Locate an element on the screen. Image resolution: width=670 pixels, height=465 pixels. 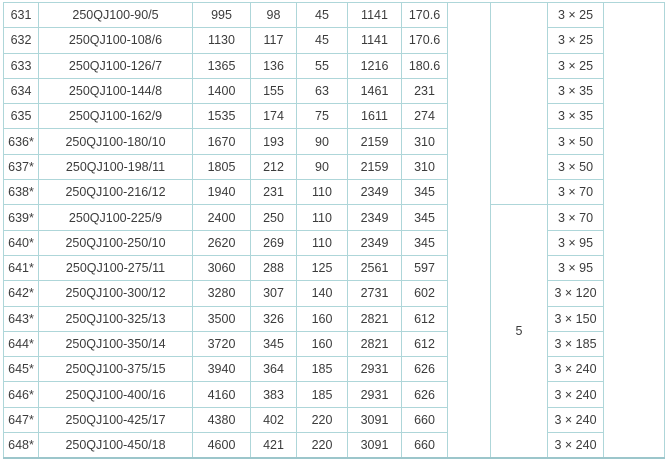
cell-c6: 3091 is located at coordinates (374, 420).